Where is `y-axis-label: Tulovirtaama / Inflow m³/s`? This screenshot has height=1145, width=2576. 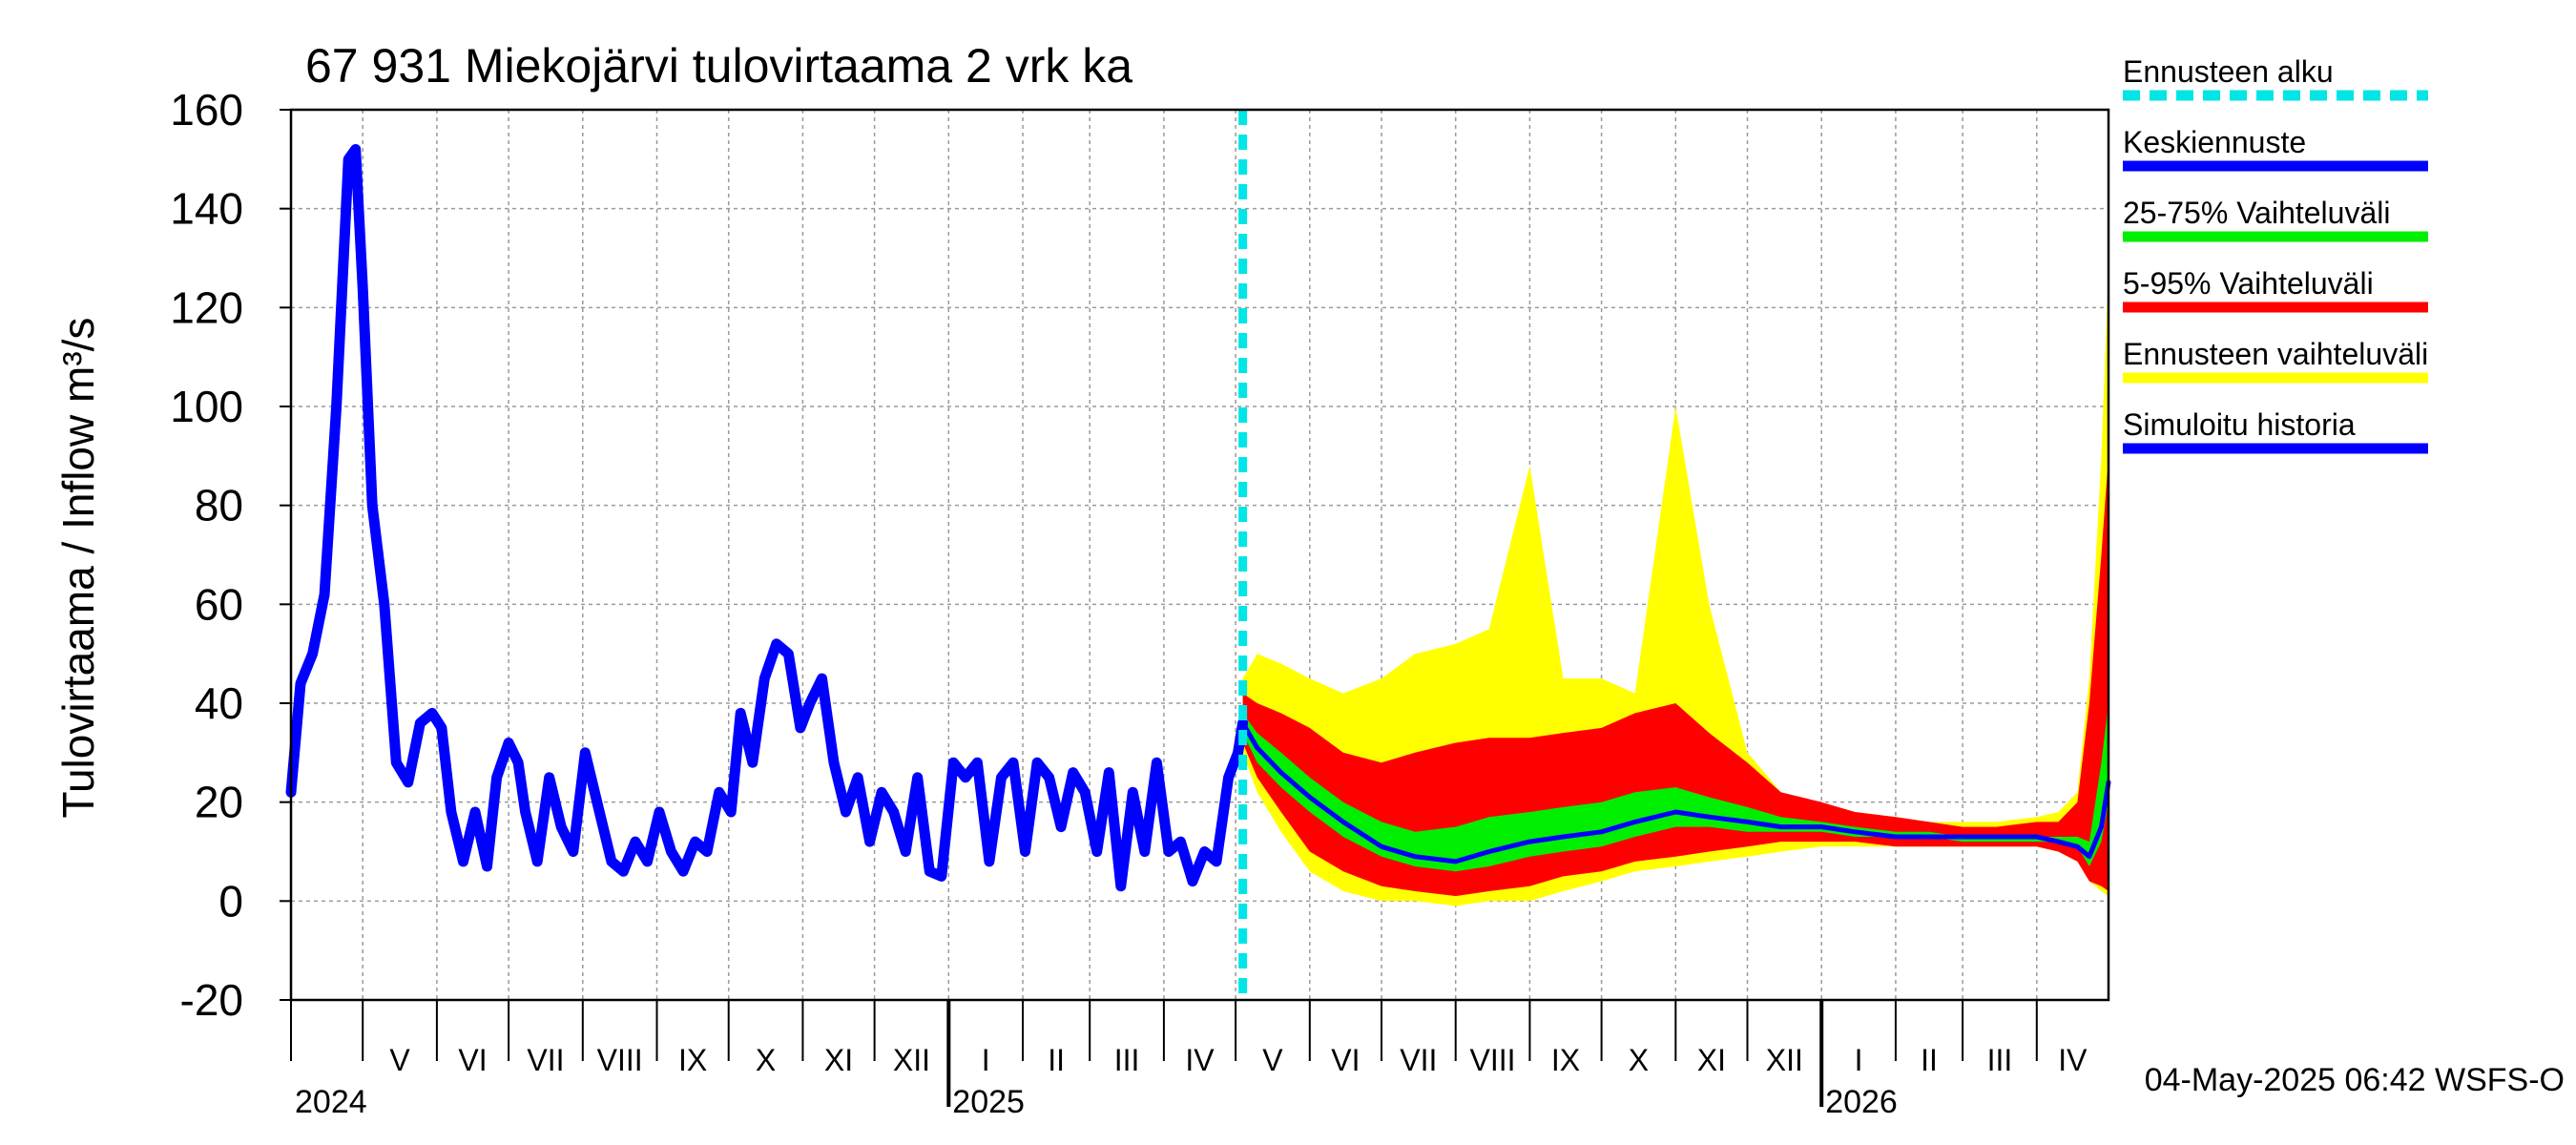 y-axis-label: Tulovirtaama / Inflow m³/s is located at coordinates (78, 568).